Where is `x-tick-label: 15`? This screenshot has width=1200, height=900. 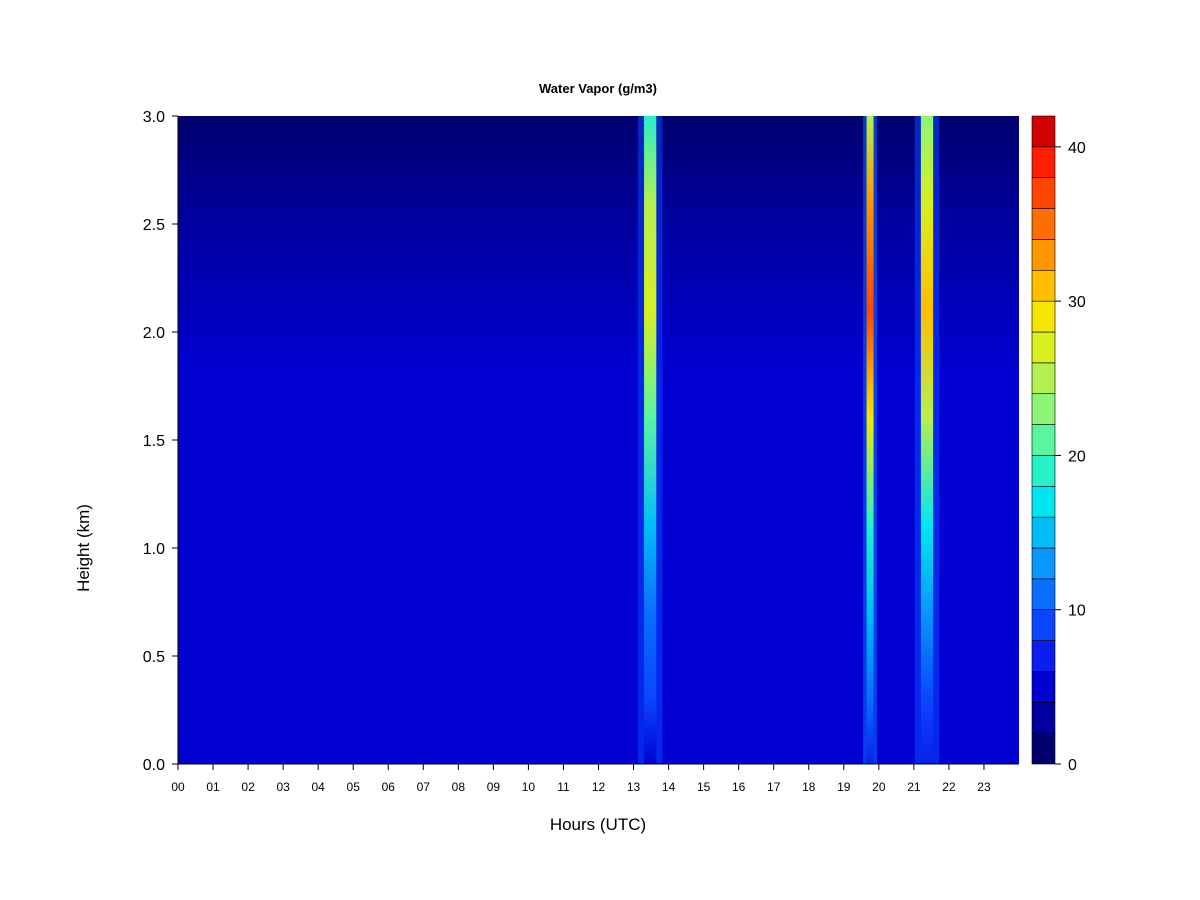
x-tick-label: 15 is located at coordinates (704, 787).